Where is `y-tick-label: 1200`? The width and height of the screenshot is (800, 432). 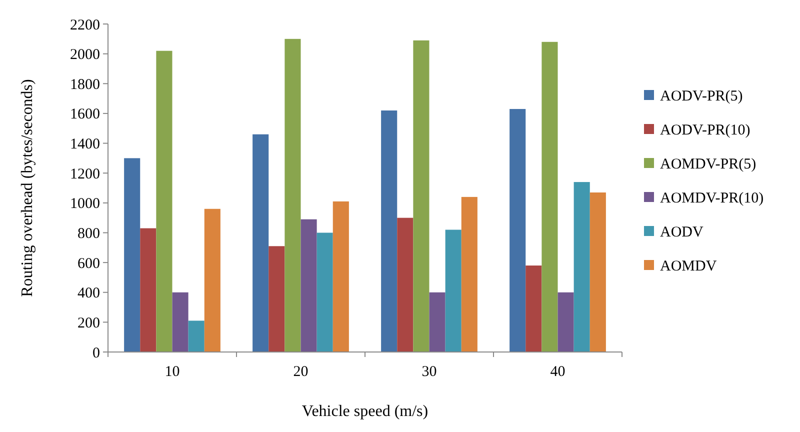 y-tick-label: 1200 is located at coordinates (85, 174).